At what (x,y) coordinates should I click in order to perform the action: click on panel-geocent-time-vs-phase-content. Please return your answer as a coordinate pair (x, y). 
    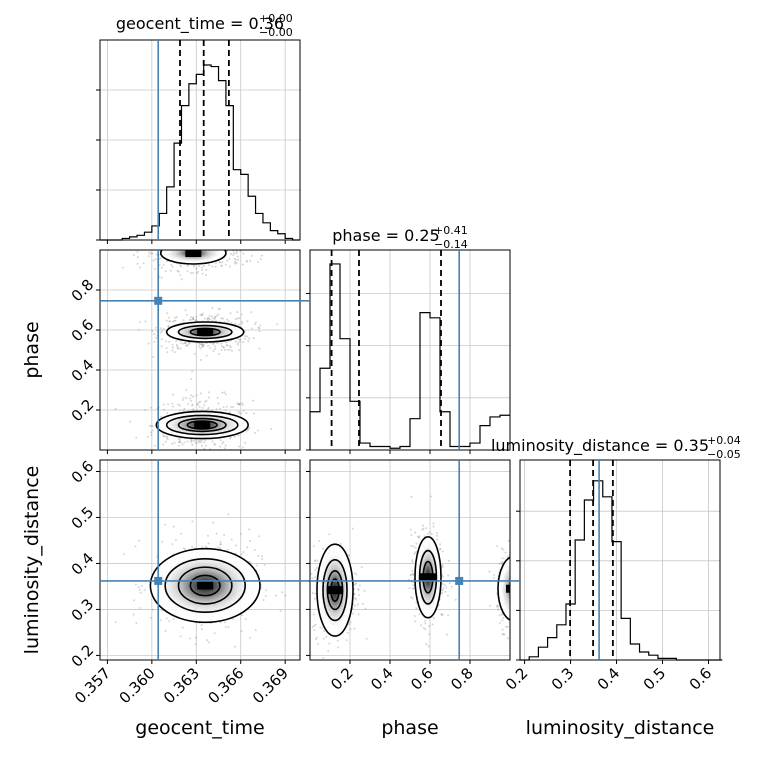
    Looking at the image, I should click on (189, 344).